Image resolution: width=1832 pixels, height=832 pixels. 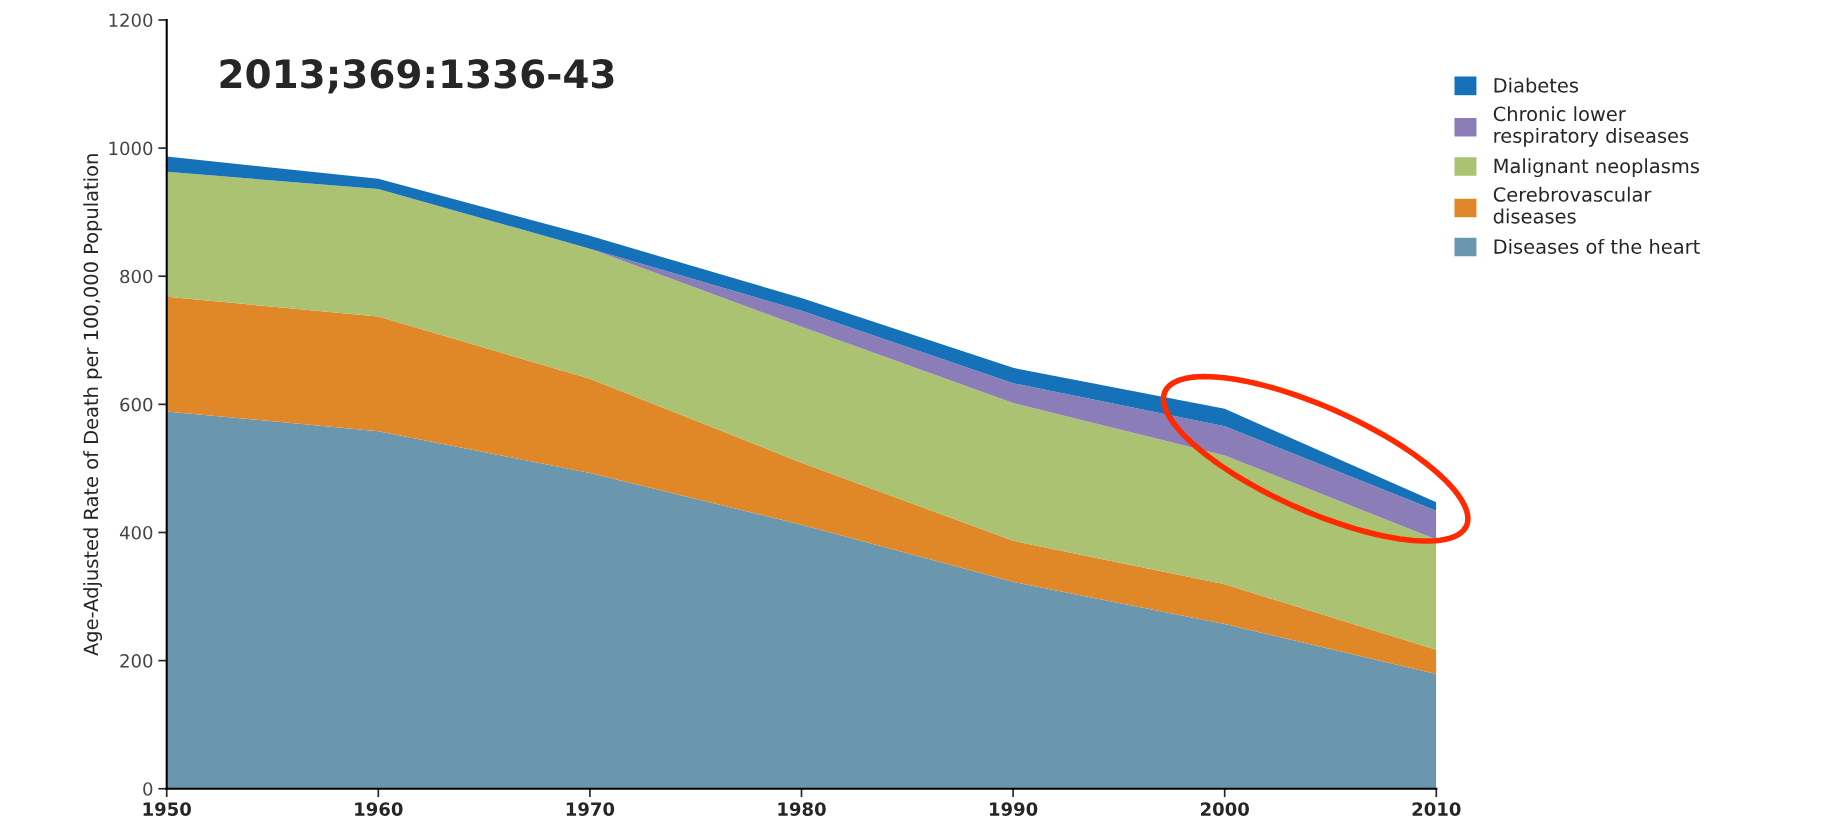 I want to click on y-tick-label: 0, so click(x=148, y=789).